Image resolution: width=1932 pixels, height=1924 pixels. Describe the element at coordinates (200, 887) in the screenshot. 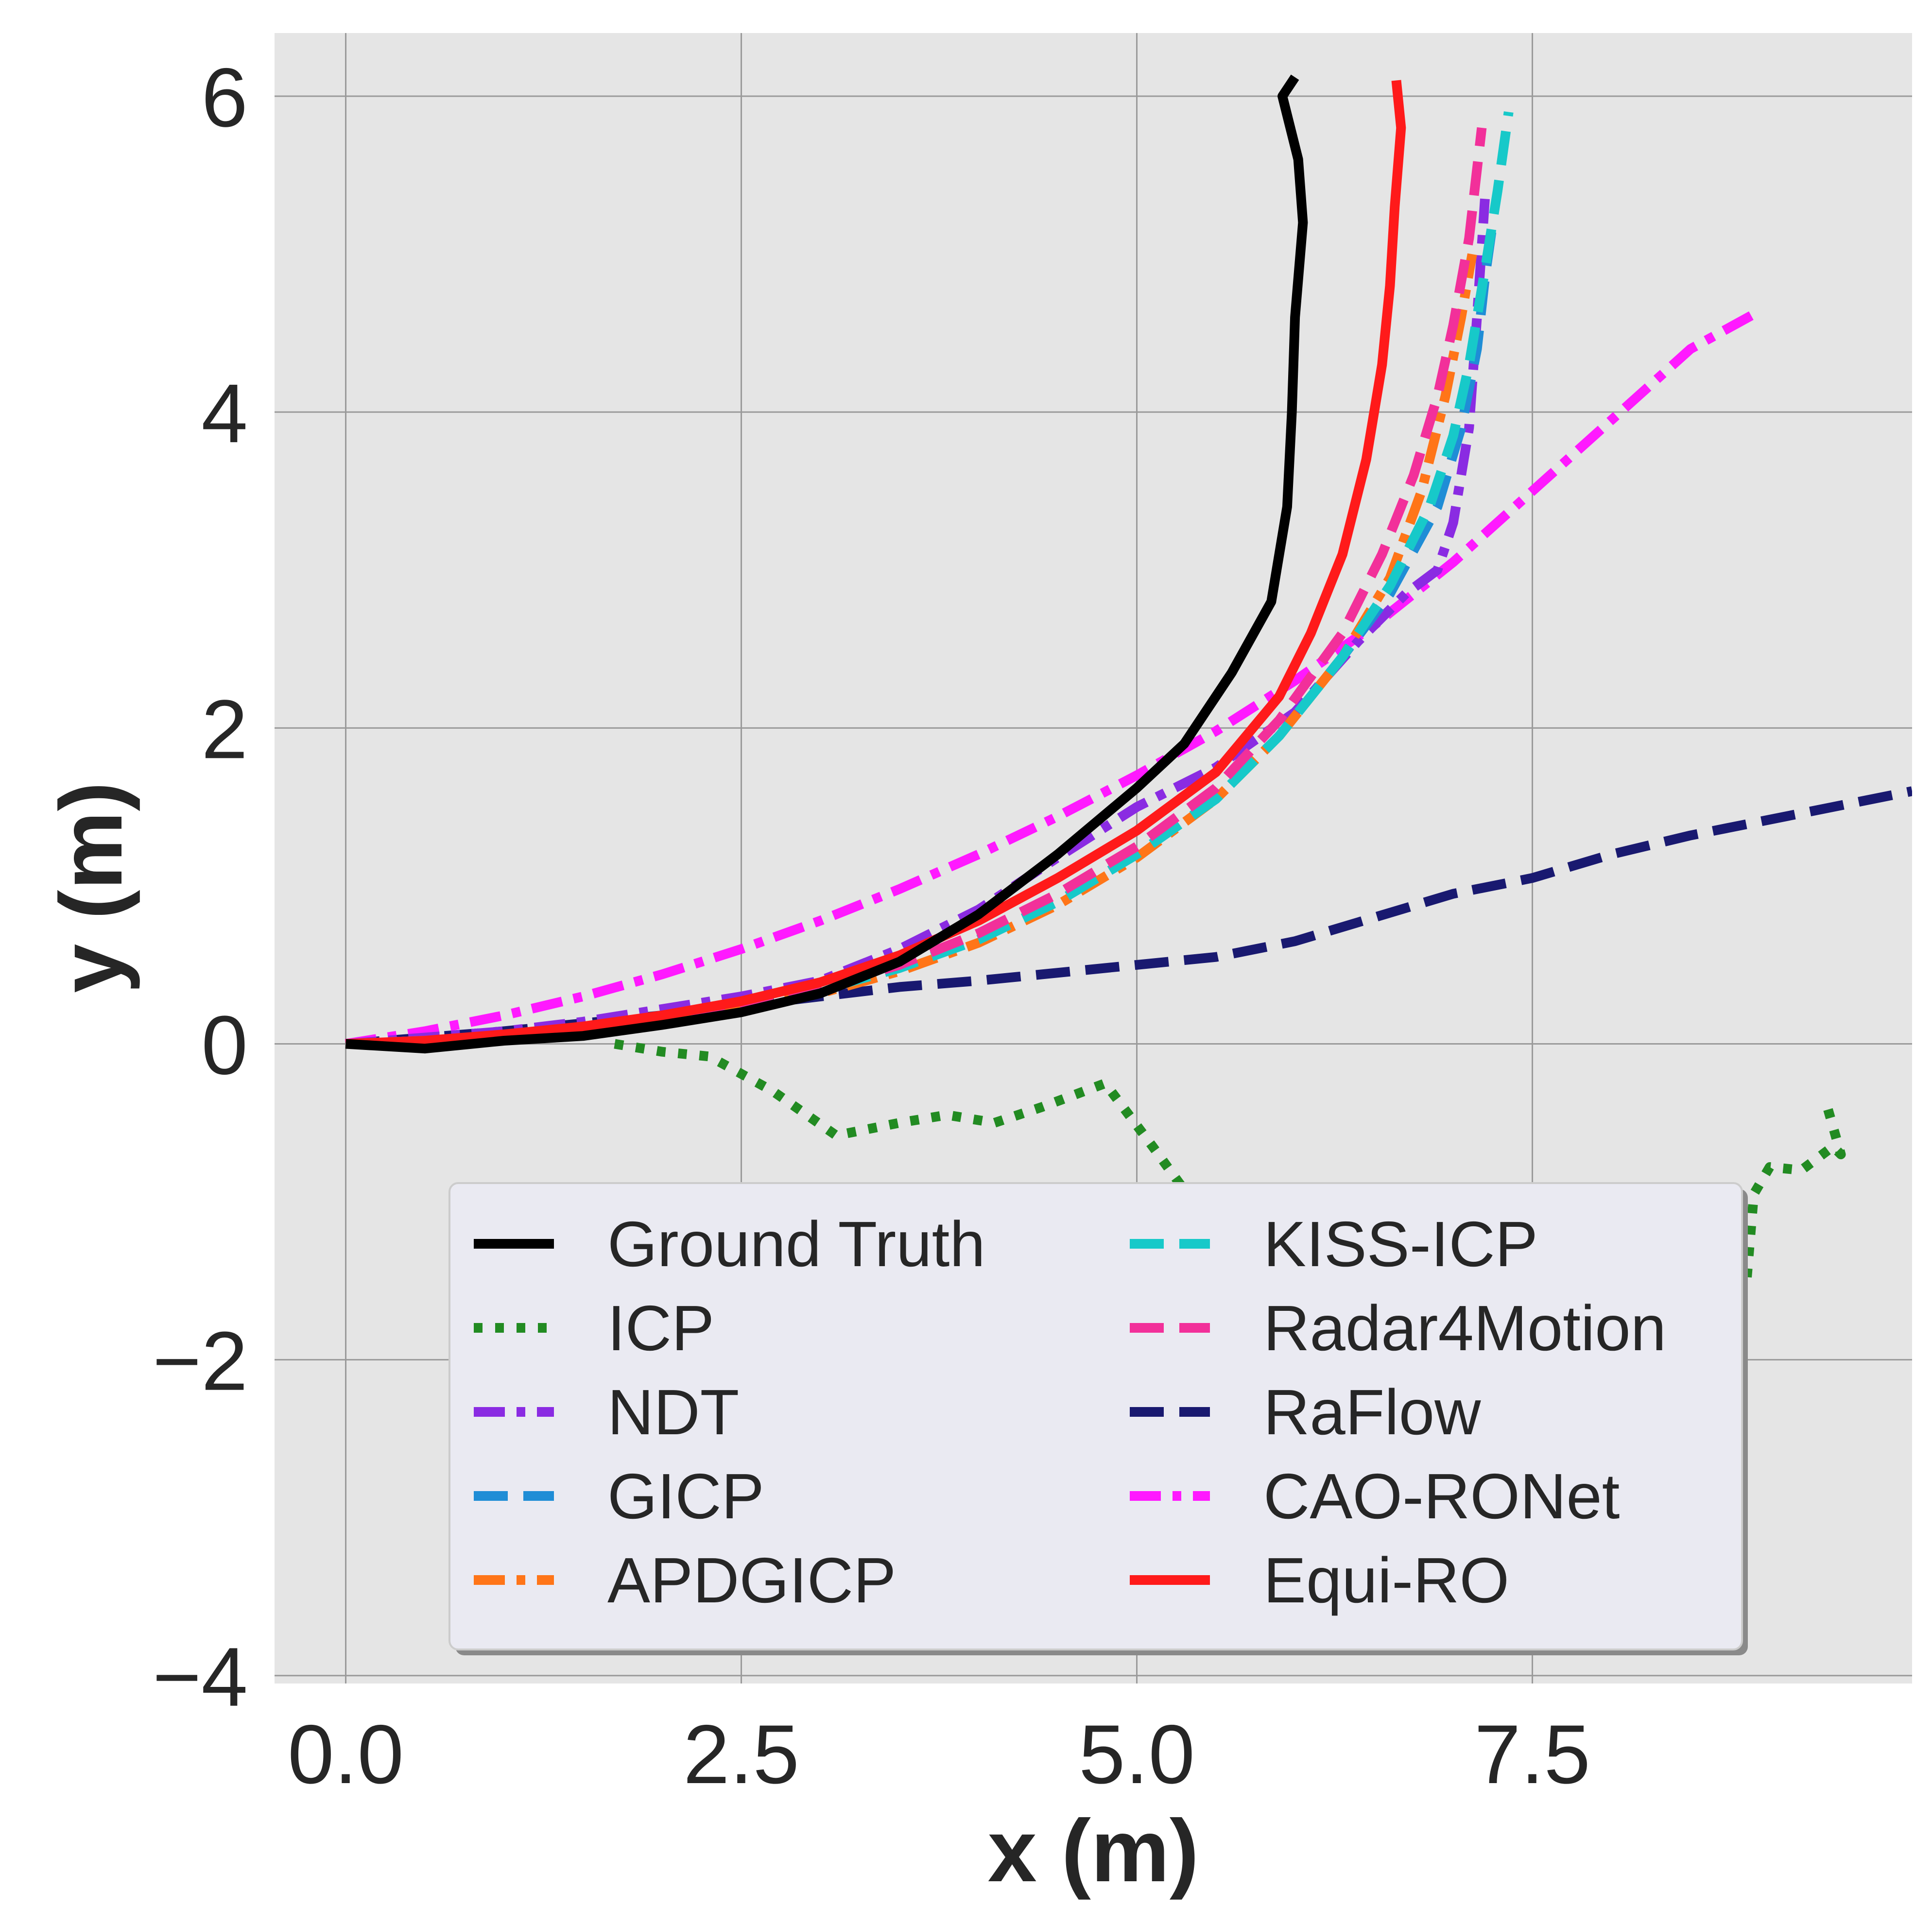

I see `y-tick-labels: −4 −2 0 2 4 6` at that location.